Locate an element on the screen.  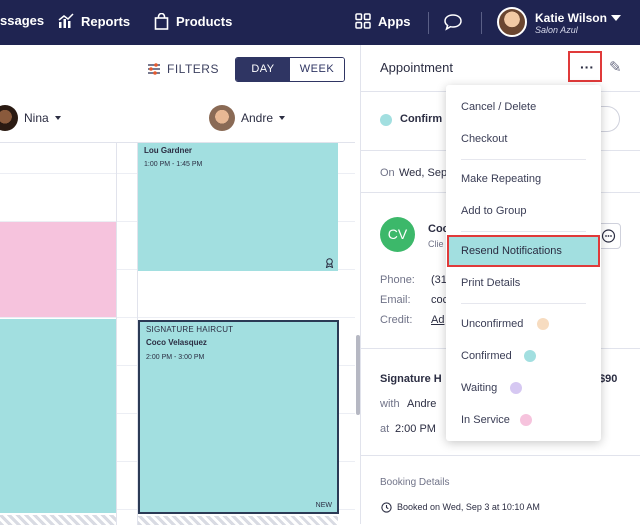
view-week-button: WEEK is located at coordinates (317, 69).